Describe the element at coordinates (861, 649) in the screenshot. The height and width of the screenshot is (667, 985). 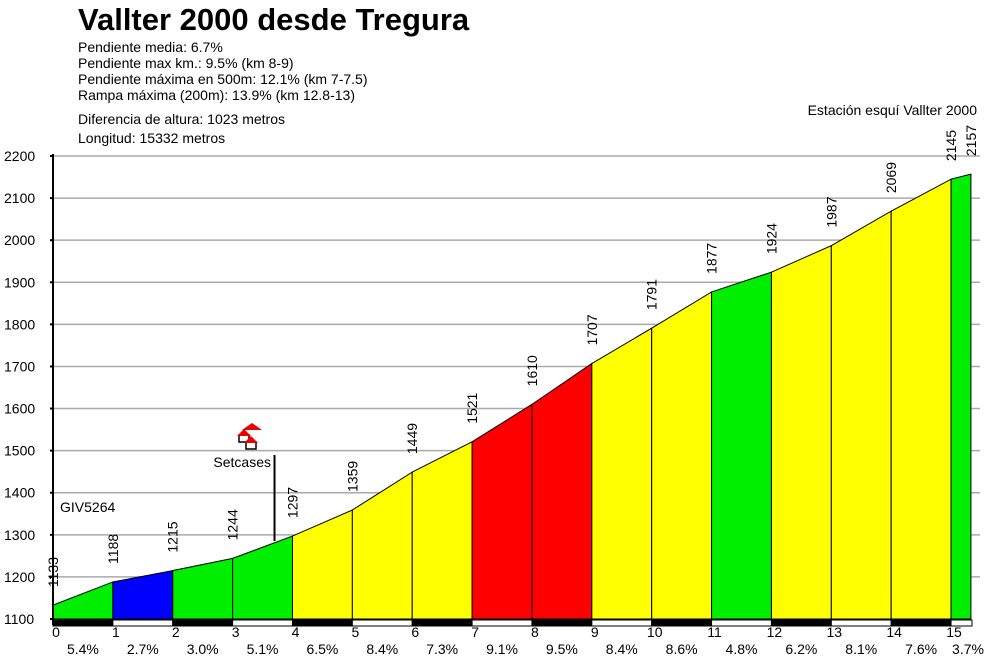
I see `gradient-label: 8.1%` at that location.